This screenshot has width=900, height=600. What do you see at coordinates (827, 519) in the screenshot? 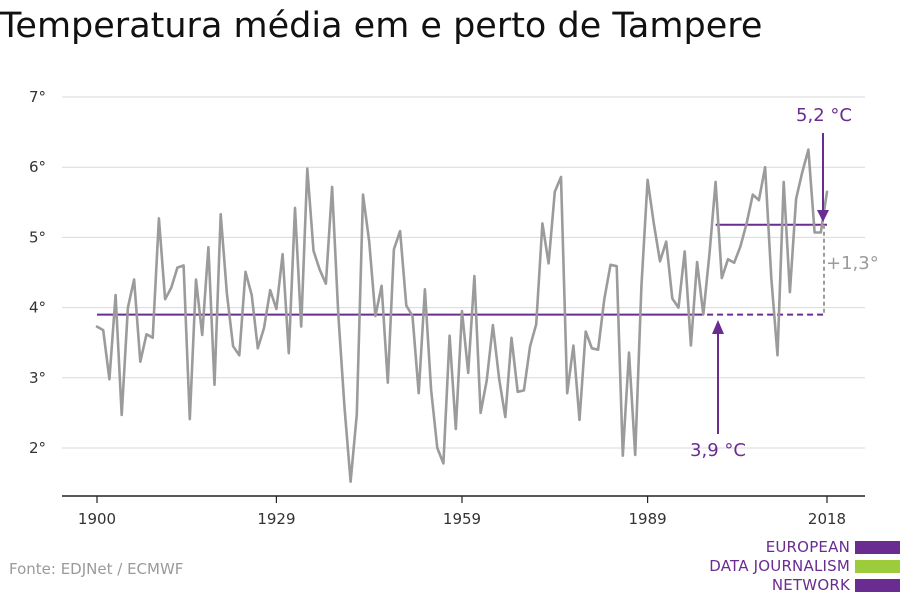
I see `x-tick-label-2018: 2018` at bounding box center [827, 519].